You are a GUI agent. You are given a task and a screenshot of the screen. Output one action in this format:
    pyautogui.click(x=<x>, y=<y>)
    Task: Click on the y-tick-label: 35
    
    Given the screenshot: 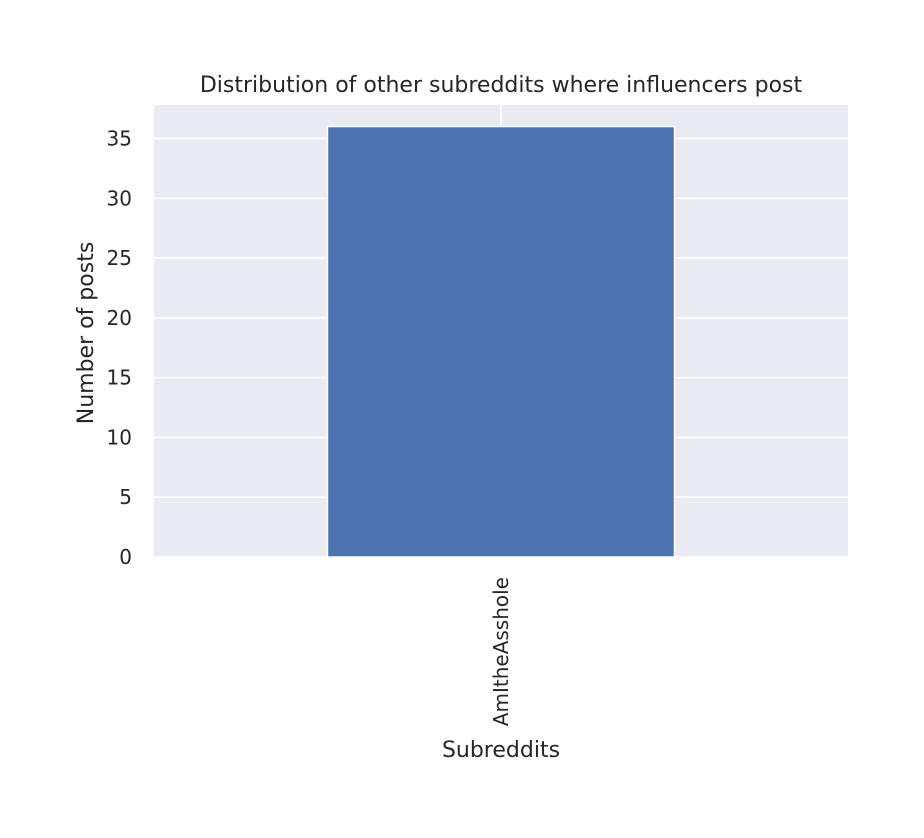 What is the action you would take?
    pyautogui.click(x=119, y=138)
    